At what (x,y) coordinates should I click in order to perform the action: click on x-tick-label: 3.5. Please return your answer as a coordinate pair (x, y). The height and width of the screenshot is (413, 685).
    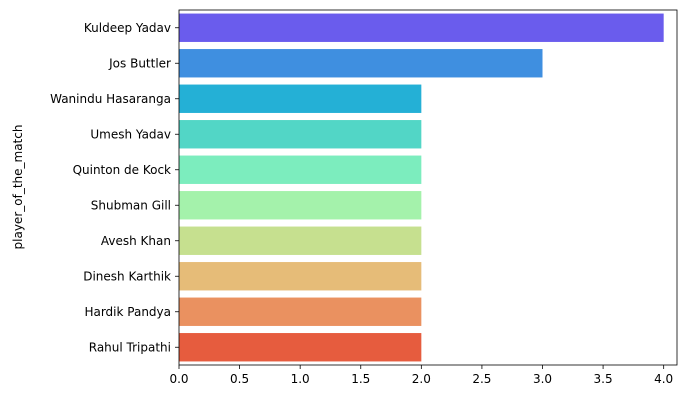
    Looking at the image, I should click on (603, 379).